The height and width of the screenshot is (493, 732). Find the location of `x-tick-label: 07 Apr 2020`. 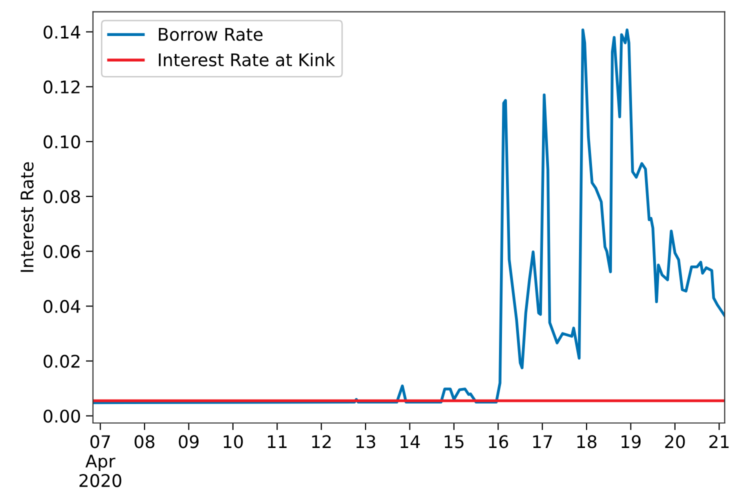

x-tick-label: 07 Apr 2020 is located at coordinates (101, 461).